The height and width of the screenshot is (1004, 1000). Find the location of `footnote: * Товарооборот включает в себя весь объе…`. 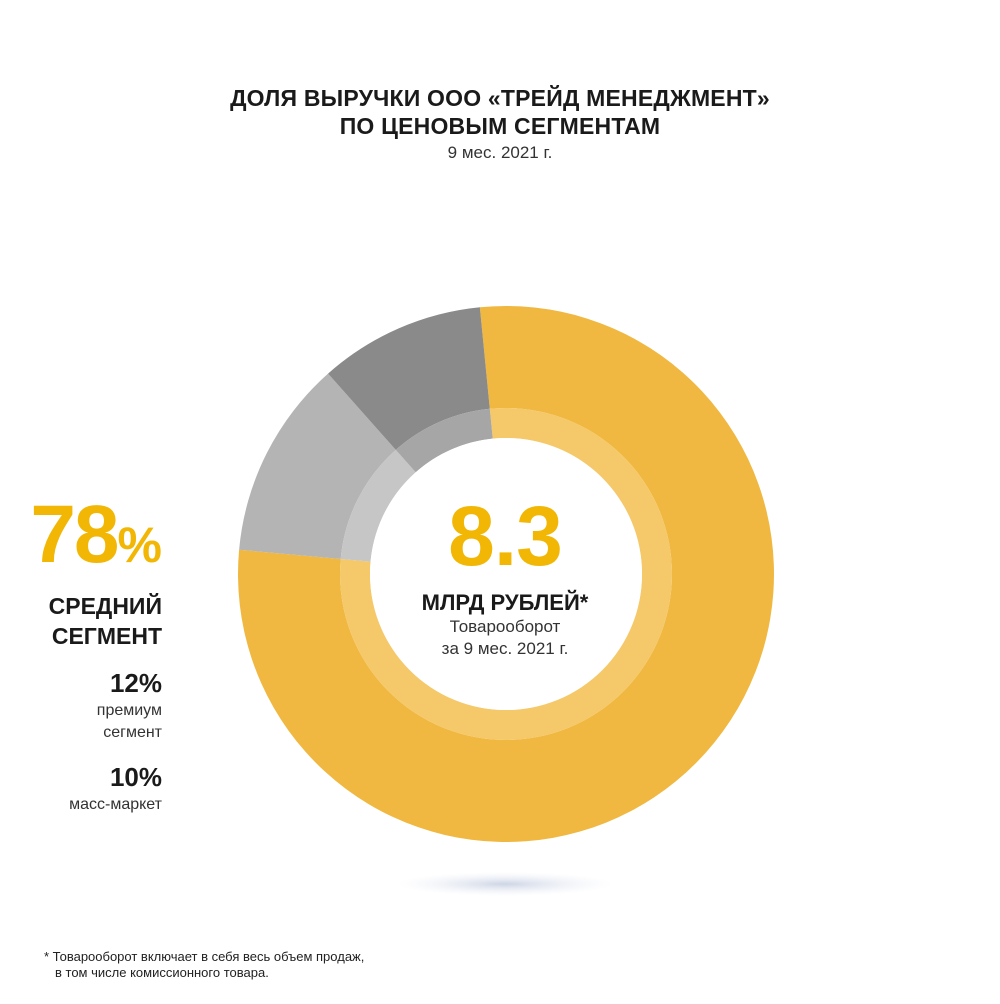

footnote: * Товарооборот включает в себя весь объе… is located at coordinates (204, 965).